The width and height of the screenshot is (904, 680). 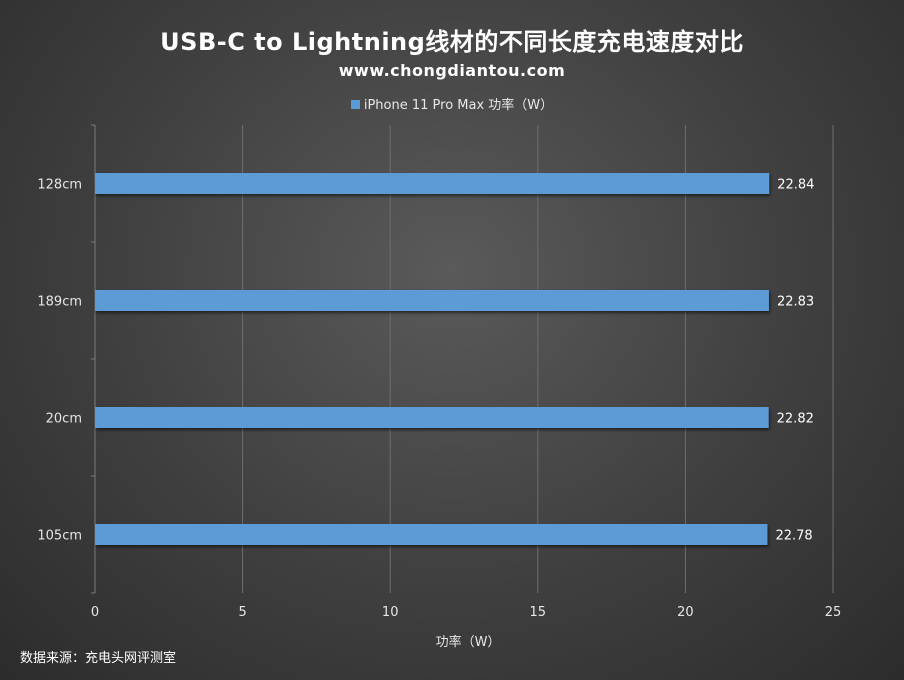 What do you see at coordinates (59, 536) in the screenshot?
I see `y-tick-label: 105cm` at bounding box center [59, 536].